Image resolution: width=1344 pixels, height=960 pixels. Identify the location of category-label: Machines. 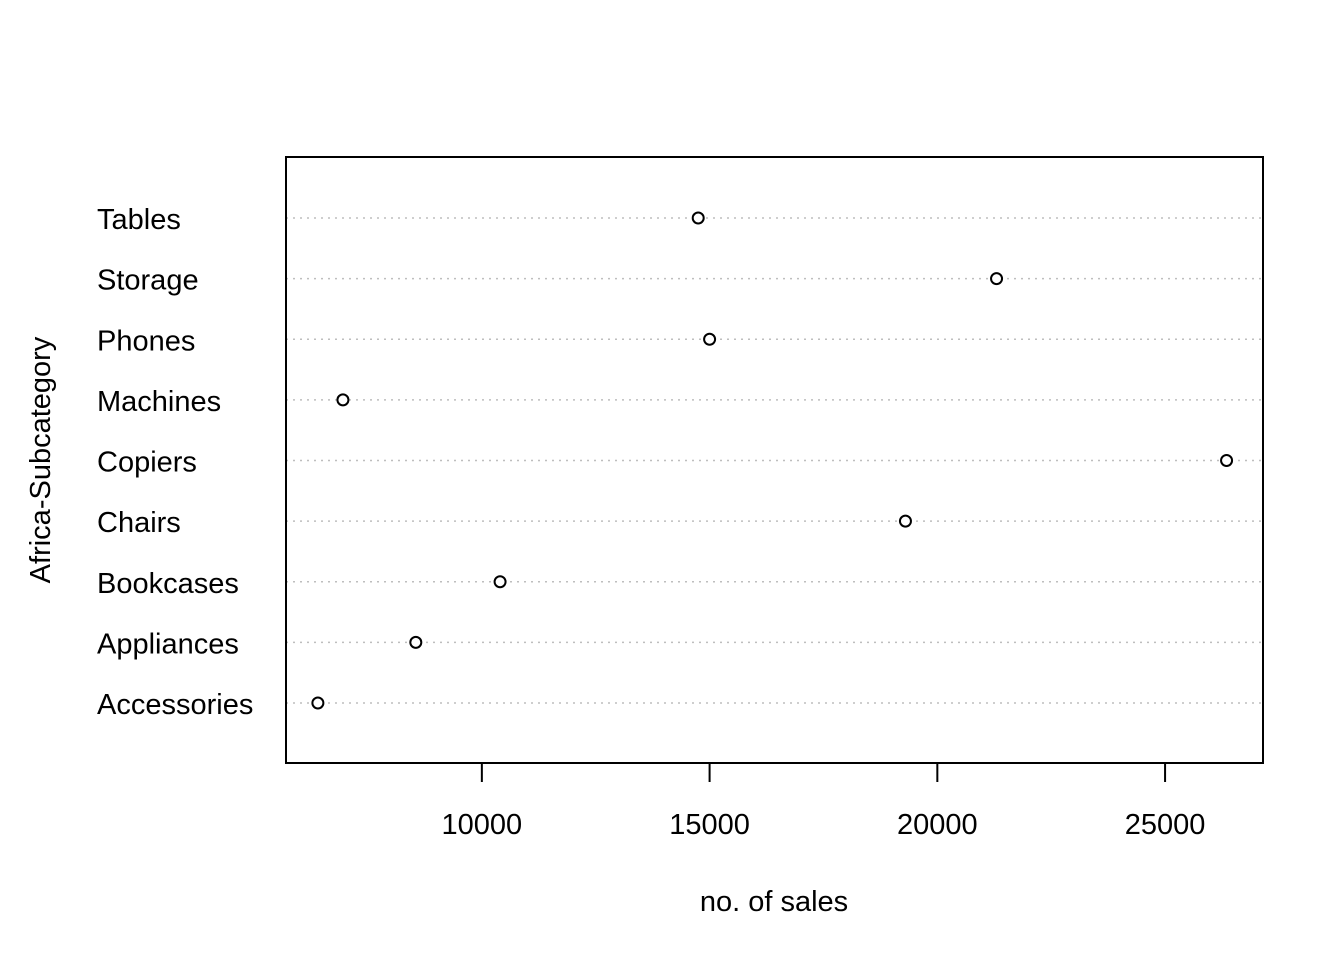
(159, 402).